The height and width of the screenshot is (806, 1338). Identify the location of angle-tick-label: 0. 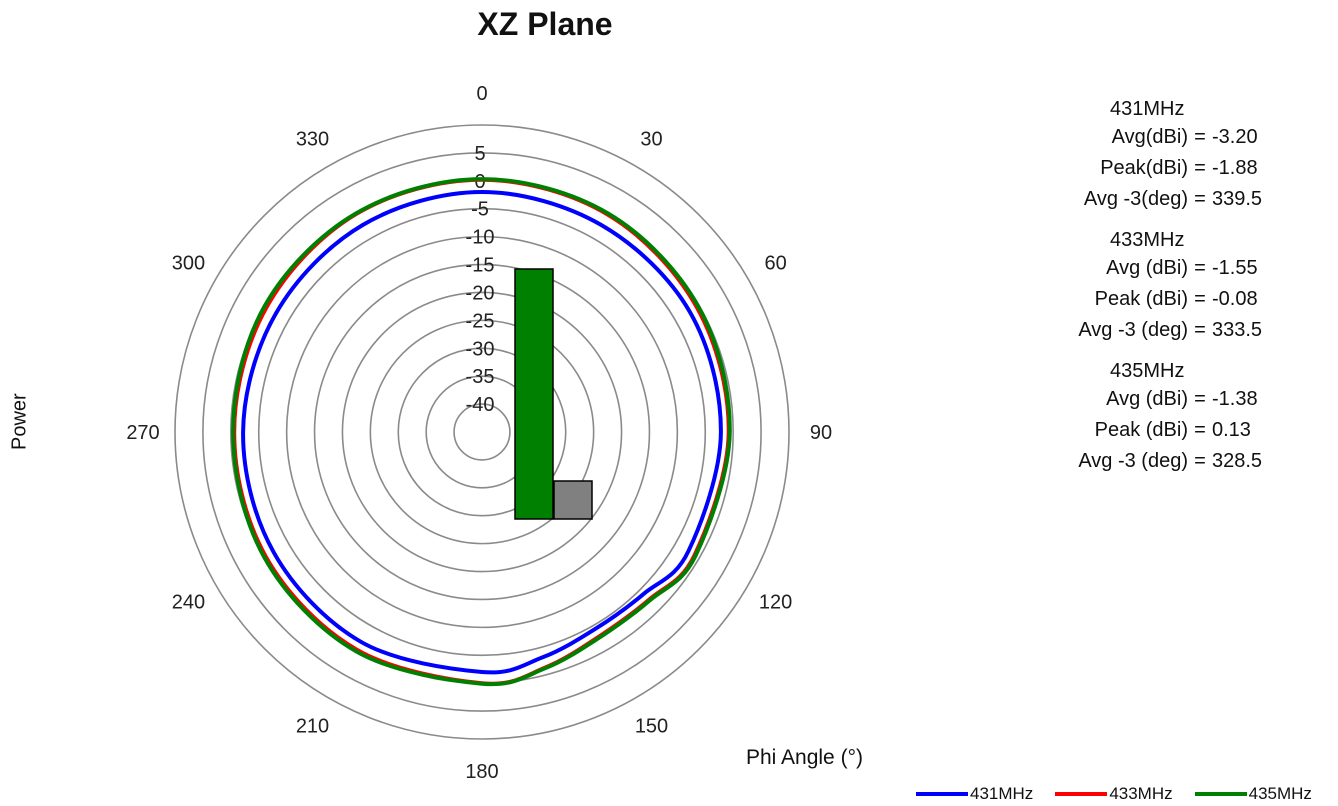
(481, 94).